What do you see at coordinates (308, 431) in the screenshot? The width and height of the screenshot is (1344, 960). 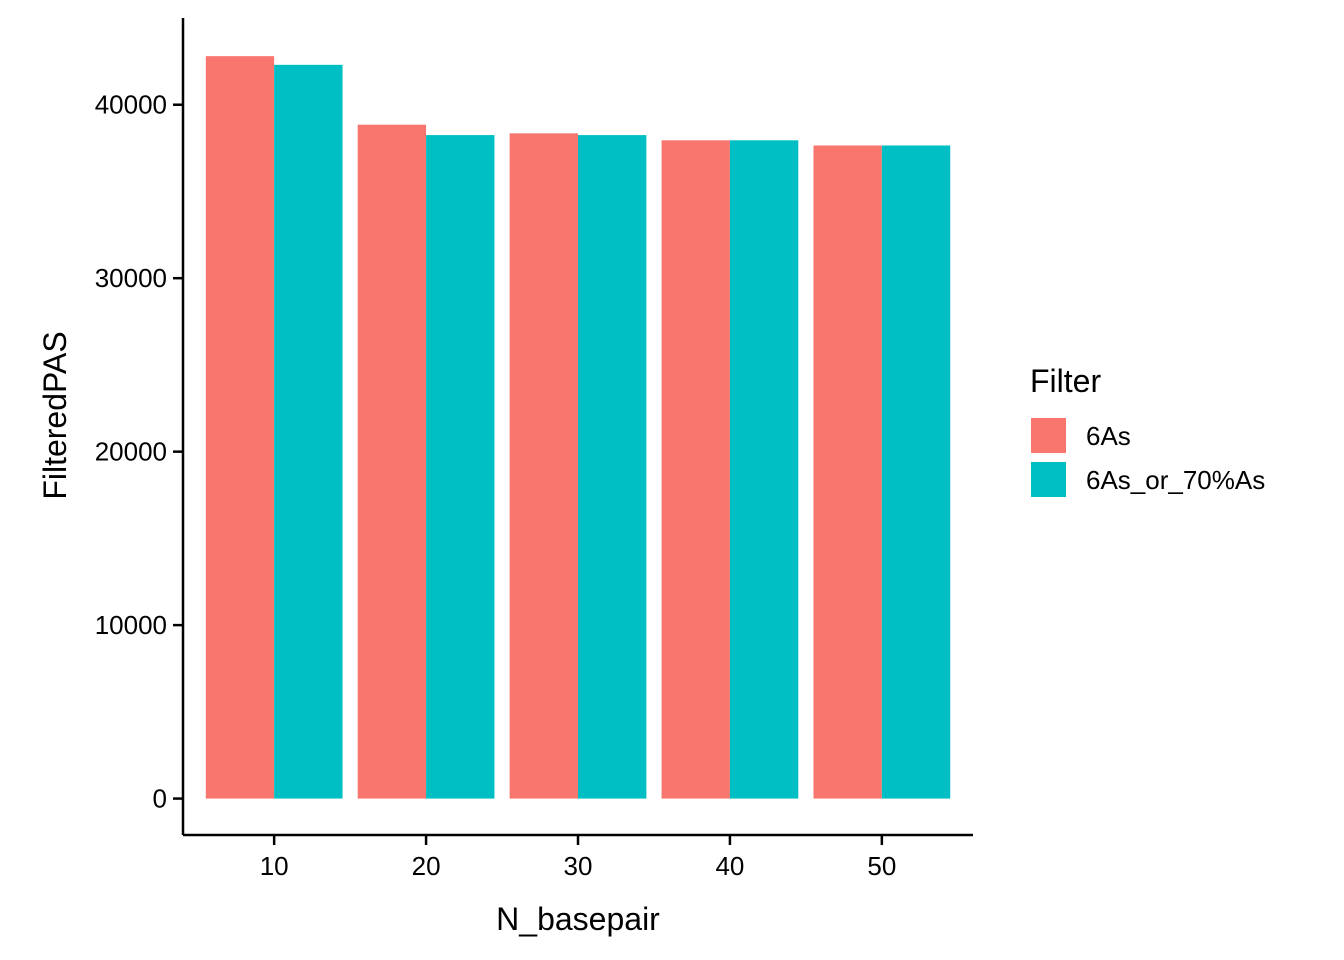 I see `bar-6As_or_70%As-10` at bounding box center [308, 431].